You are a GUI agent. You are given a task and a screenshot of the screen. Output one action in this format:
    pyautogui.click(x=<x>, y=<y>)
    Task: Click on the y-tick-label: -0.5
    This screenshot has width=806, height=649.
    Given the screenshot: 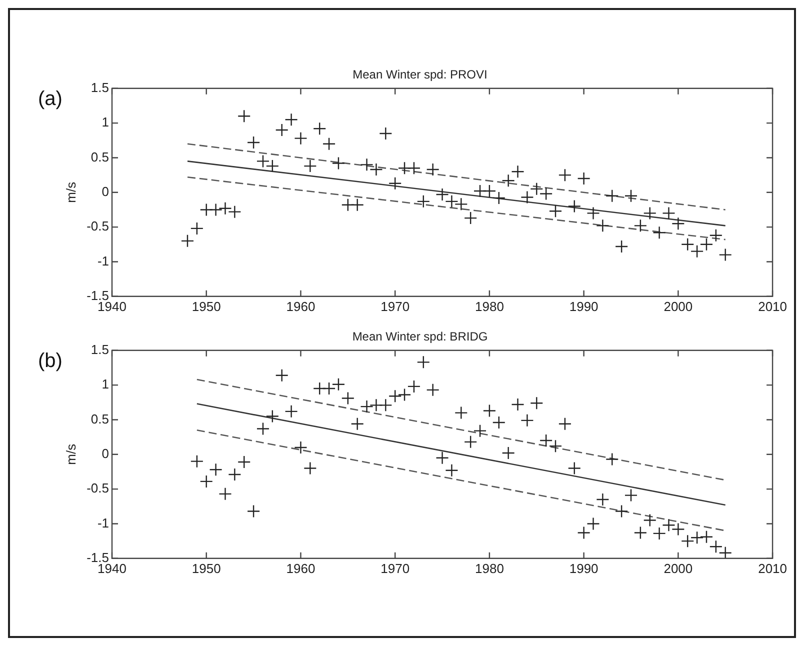 What is the action you would take?
    pyautogui.click(x=97, y=488)
    